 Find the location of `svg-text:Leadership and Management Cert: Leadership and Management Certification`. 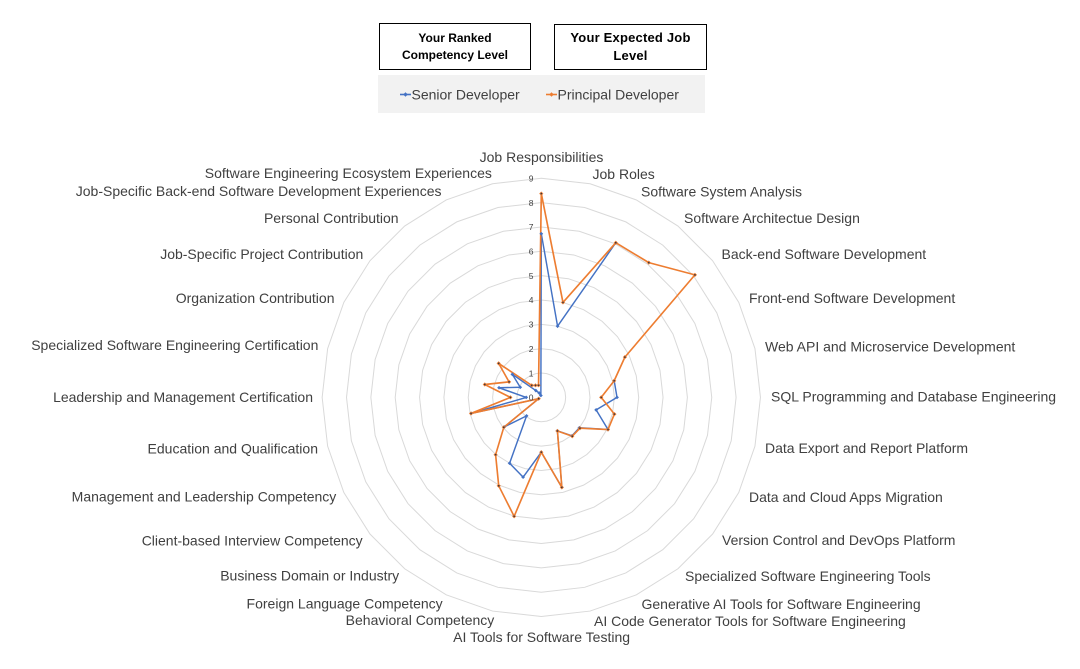

svg-text:Leadership and Management Cert: Leadership and Management Certification is located at coordinates (183, 397).